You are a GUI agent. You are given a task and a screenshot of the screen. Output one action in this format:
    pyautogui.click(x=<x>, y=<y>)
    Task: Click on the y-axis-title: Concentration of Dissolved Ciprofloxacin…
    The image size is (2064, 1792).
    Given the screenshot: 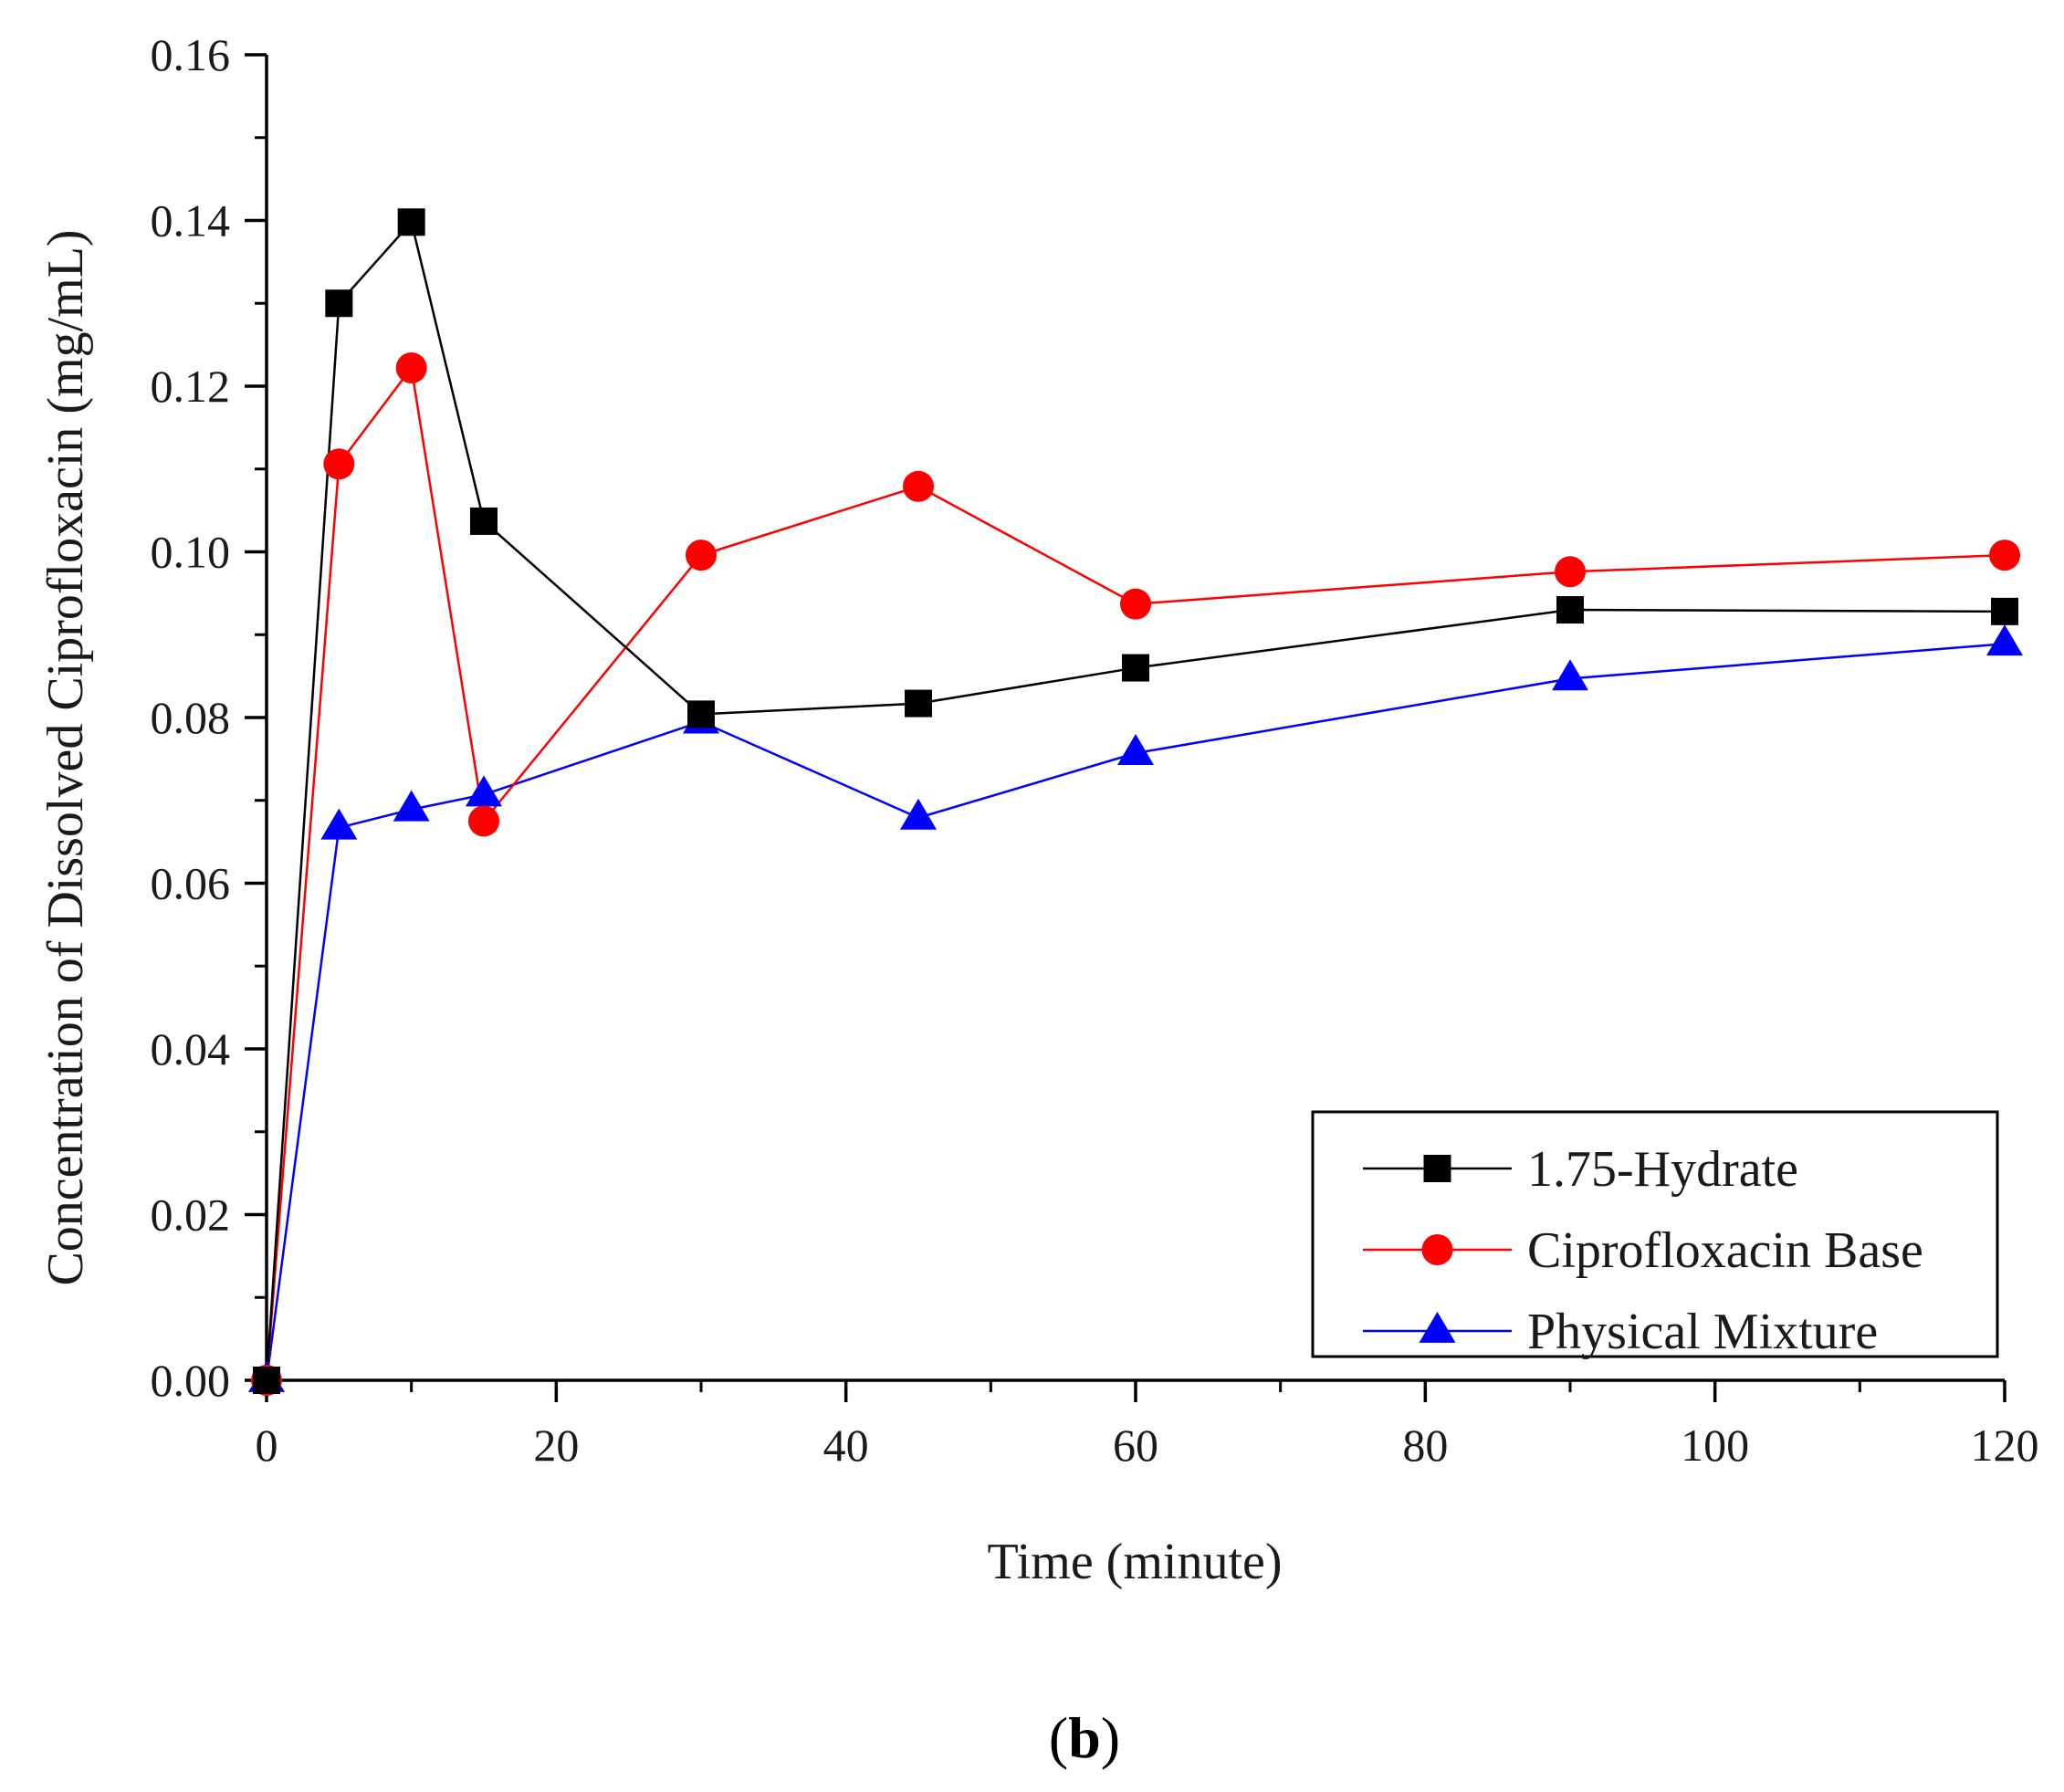 What is the action you would take?
    pyautogui.click(x=66, y=757)
    